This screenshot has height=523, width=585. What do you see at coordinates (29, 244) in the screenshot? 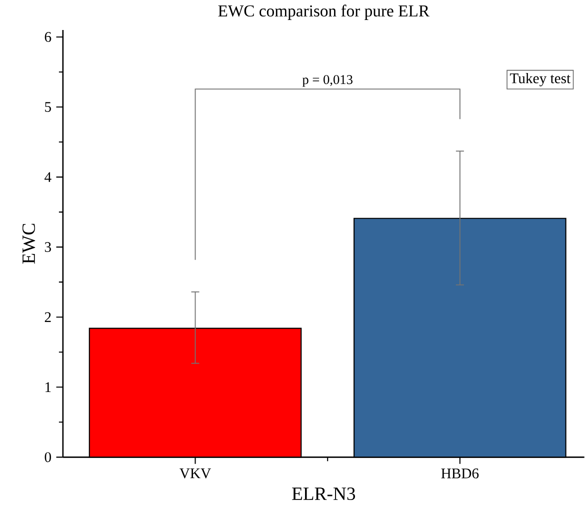
I see `y-axis-title: EWC` at bounding box center [29, 244].